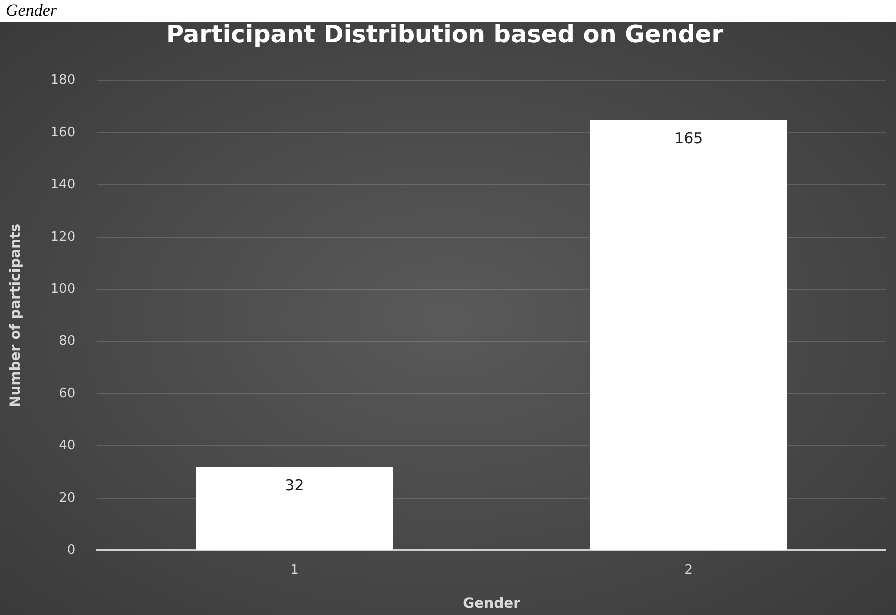 This screenshot has height=615, width=896. Describe the element at coordinates (63, 289) in the screenshot. I see `y-tick-label: 100` at that location.